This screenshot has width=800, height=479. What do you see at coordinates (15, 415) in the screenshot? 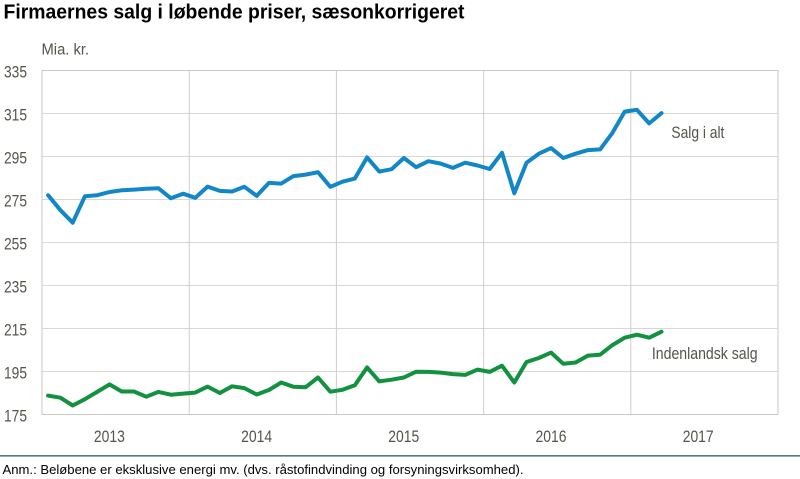
I see `svg-text: 175` at bounding box center [15, 415].